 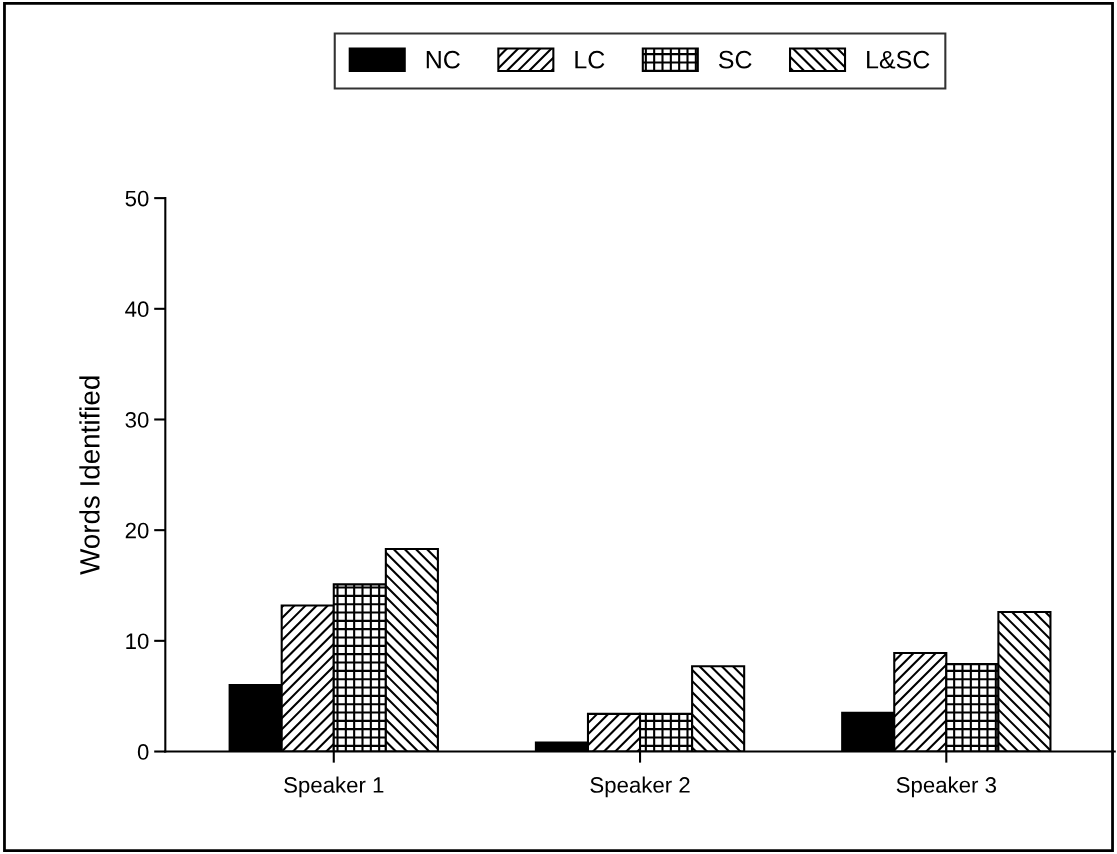 What do you see at coordinates (137, 530) in the screenshot?
I see `y-tick-label: 20` at bounding box center [137, 530].